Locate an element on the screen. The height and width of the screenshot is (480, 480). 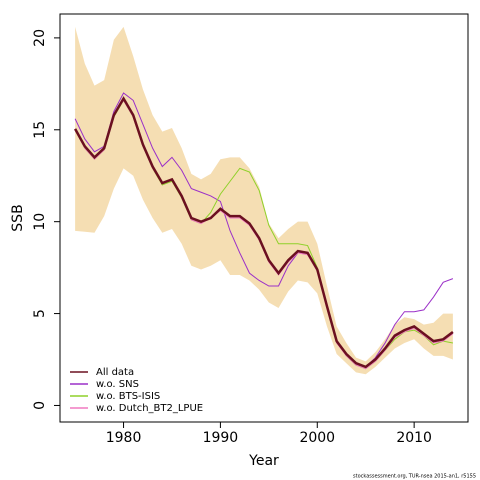
y-axis-label: SSB is located at coordinates (18, 217).